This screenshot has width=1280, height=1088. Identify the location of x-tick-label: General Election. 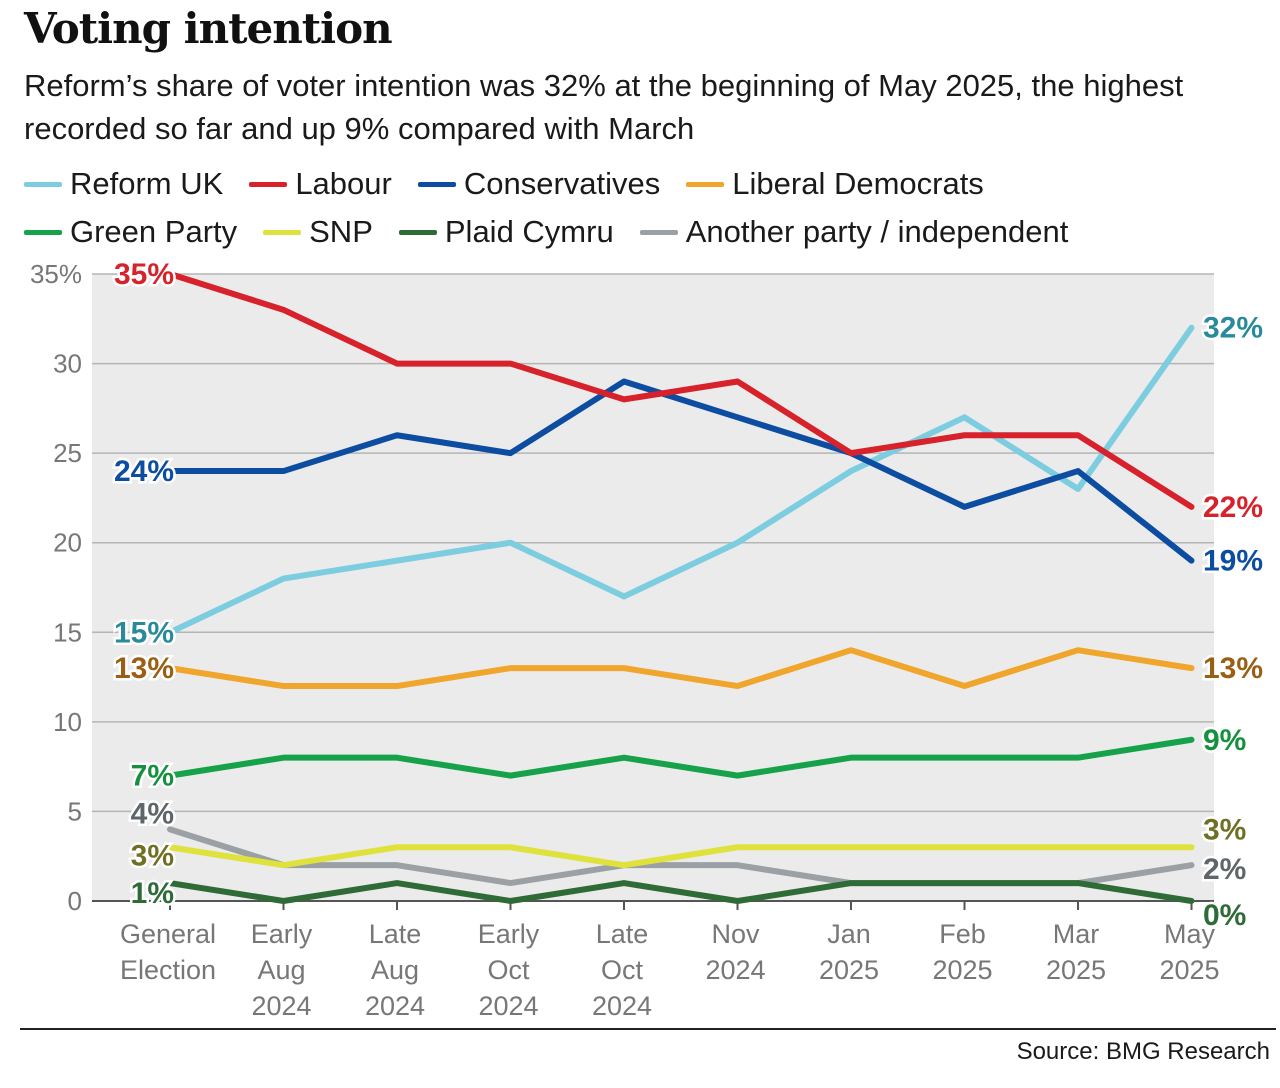
(168, 952).